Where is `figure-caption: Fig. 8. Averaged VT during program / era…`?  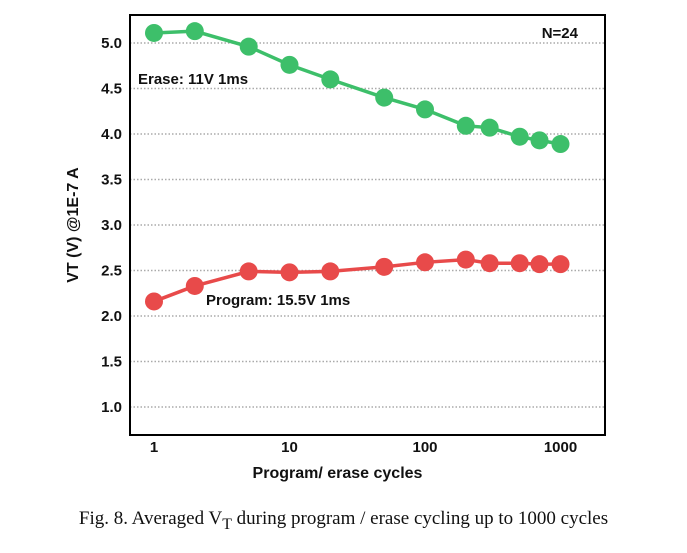
figure-caption: Fig. 8. Averaged VT during program / era… is located at coordinates (343, 521).